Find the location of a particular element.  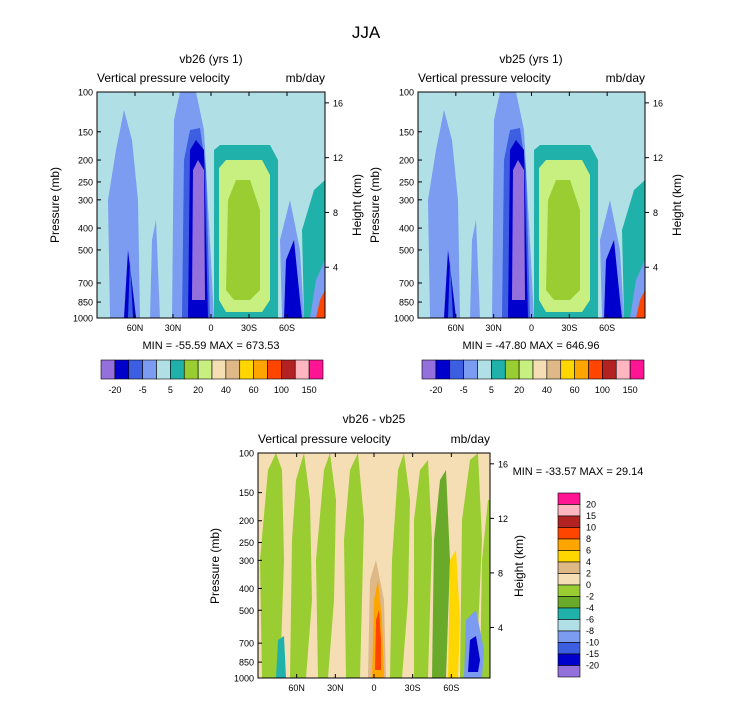

x-tick-label: 30N is located at coordinates (335, 688).